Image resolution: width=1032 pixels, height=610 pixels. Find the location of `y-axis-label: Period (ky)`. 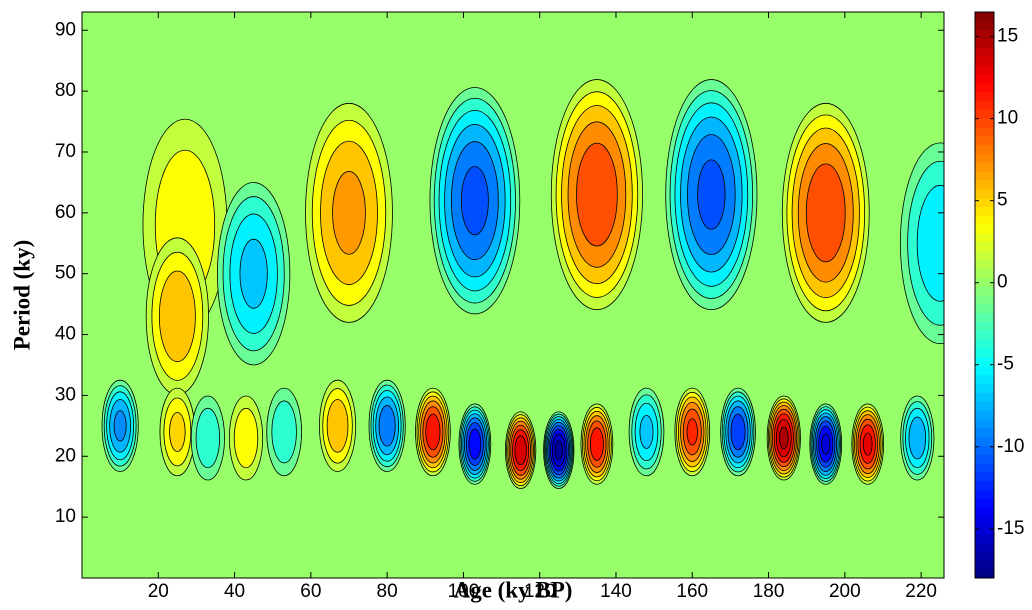

y-axis-label: Period (ky) is located at coordinates (21, 295).